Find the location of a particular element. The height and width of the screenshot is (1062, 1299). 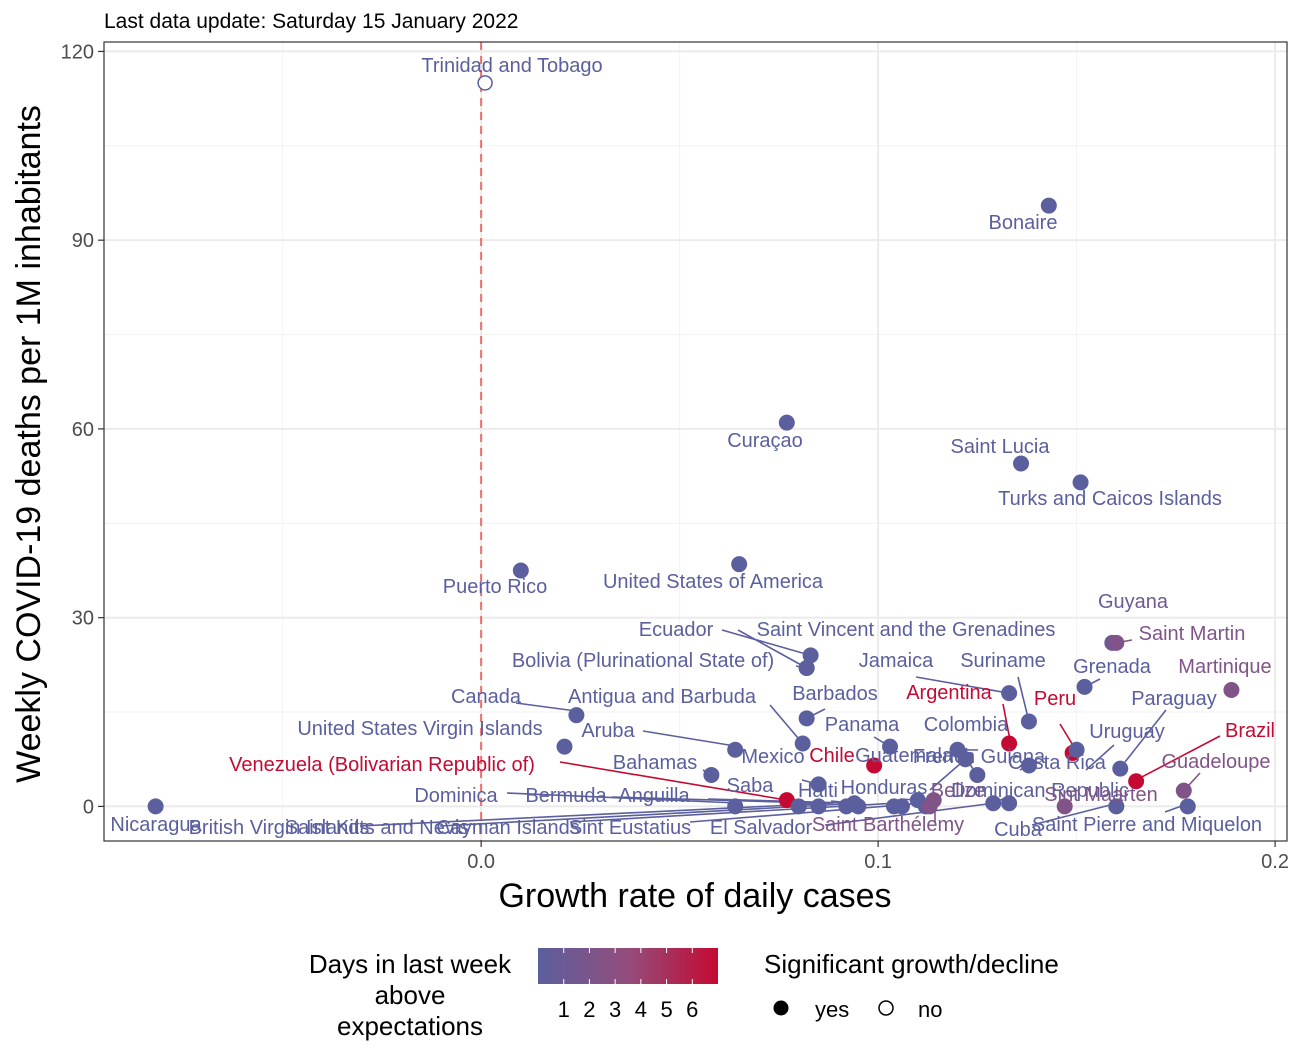

point-label: Uruguay is located at coordinates (1127, 732).